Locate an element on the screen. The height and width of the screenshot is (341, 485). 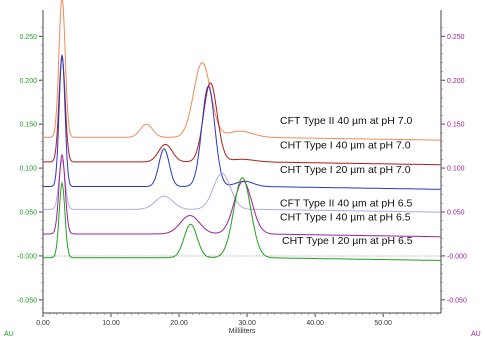
left-tick-label: 0.050 is located at coordinates (28, 213).